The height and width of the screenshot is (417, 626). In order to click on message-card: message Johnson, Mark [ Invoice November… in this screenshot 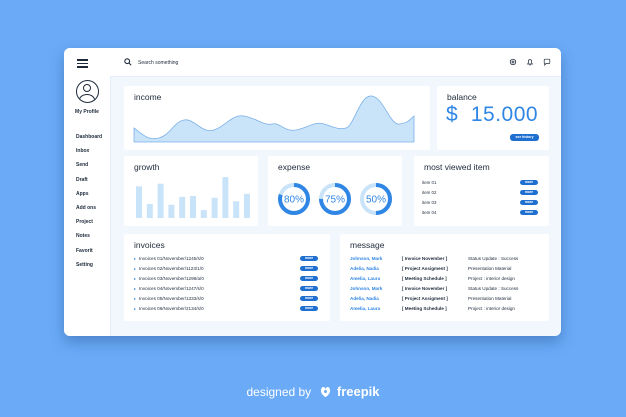, I will do `click(444, 277)`.